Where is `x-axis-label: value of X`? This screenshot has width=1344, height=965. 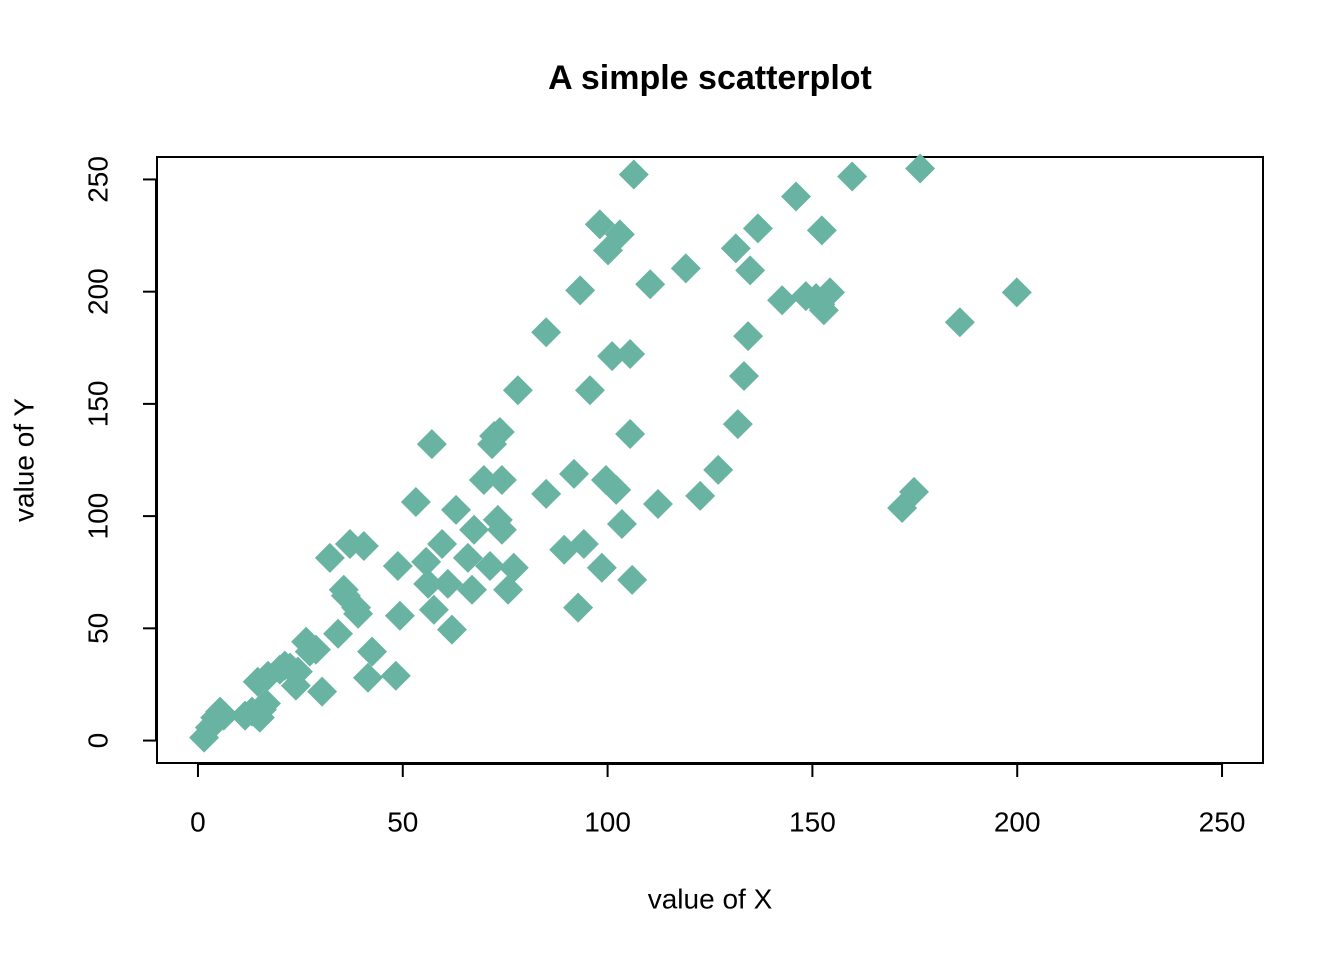 x-axis-label: value of X is located at coordinates (710, 898).